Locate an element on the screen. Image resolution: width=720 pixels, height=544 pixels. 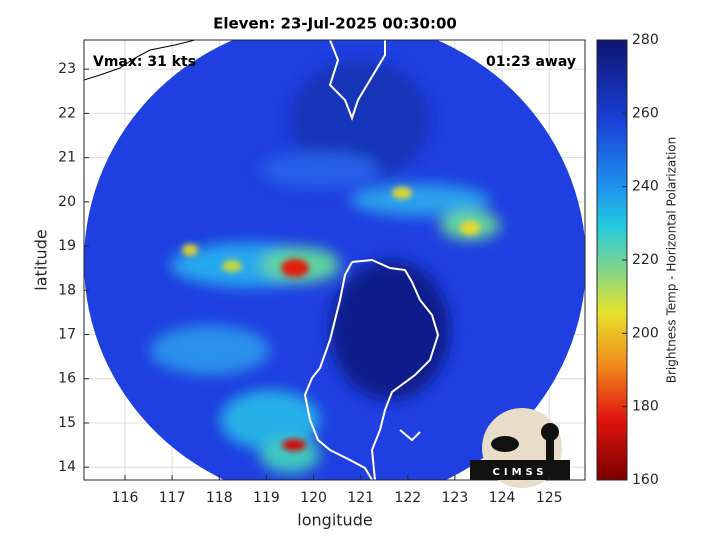
x-tick-label: 124 is located at coordinates (502, 498).